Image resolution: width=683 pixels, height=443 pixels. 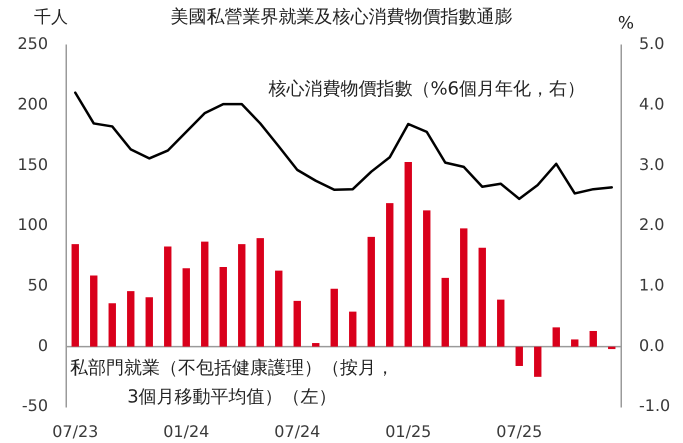 What do you see at coordinates (32, 44) in the screenshot?
I see `y-tick-label: 250` at bounding box center [32, 44].